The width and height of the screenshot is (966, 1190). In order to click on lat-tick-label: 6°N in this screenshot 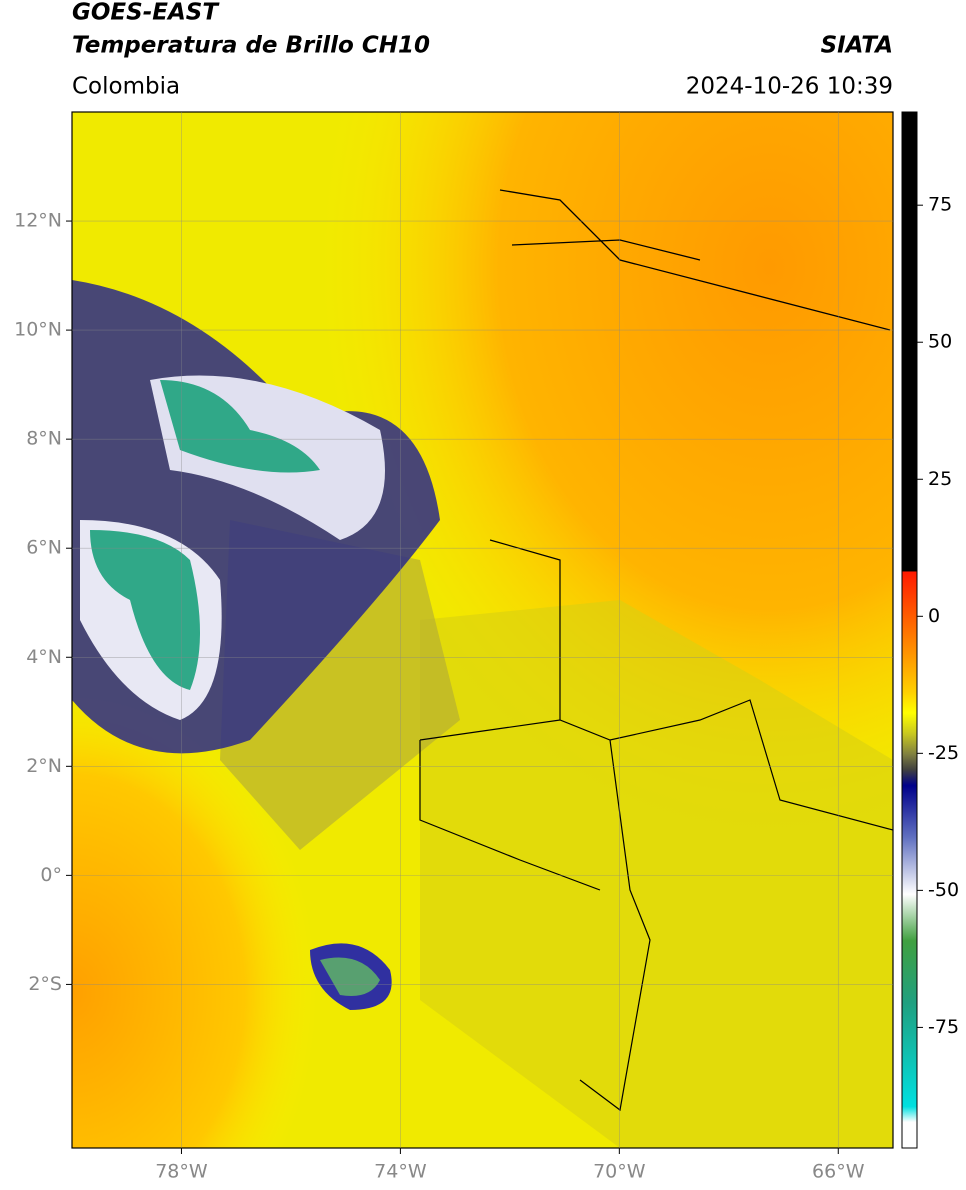, I will do `click(44, 548)`.